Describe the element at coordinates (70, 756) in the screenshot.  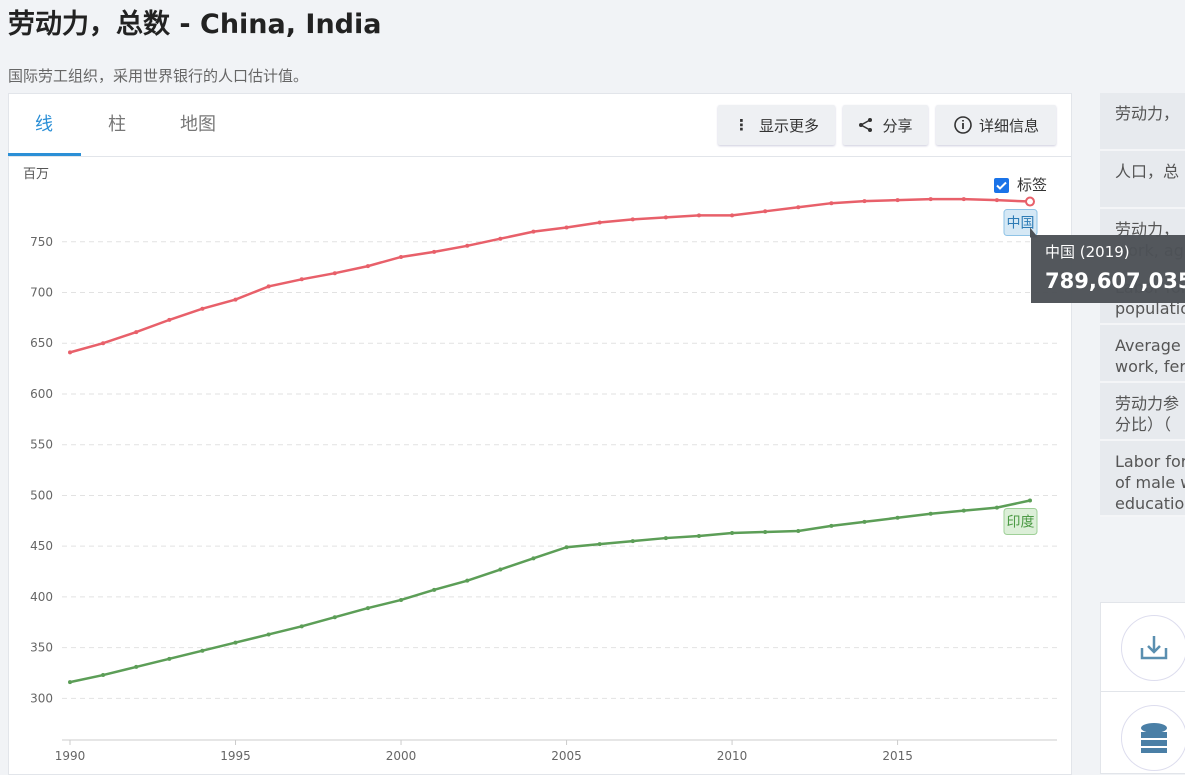
I see `x-tick-label: 1990` at that location.